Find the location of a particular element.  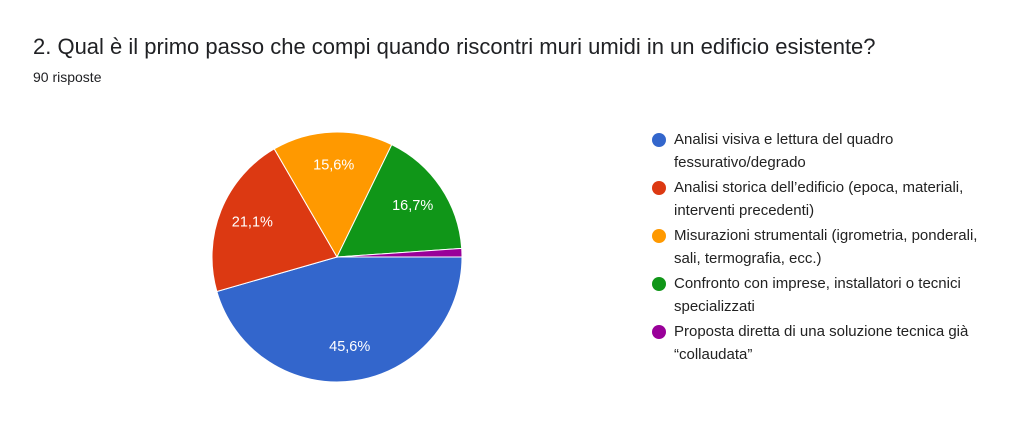

data-label: 45,6% is located at coordinates (349, 347).